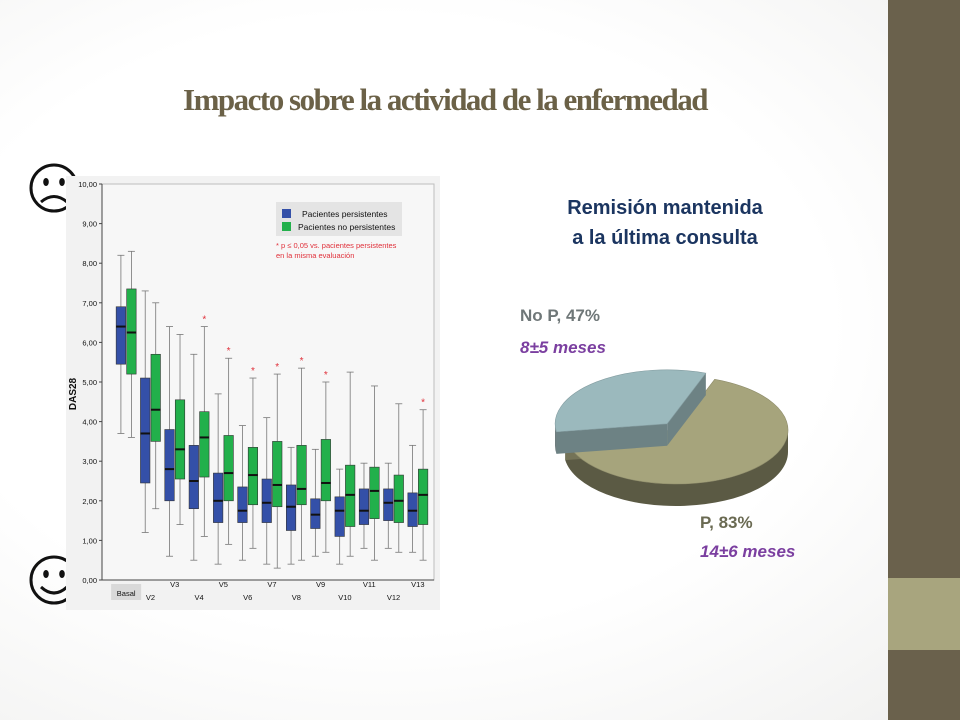  I want to click on box-v12-persistentes, so click(388, 505).